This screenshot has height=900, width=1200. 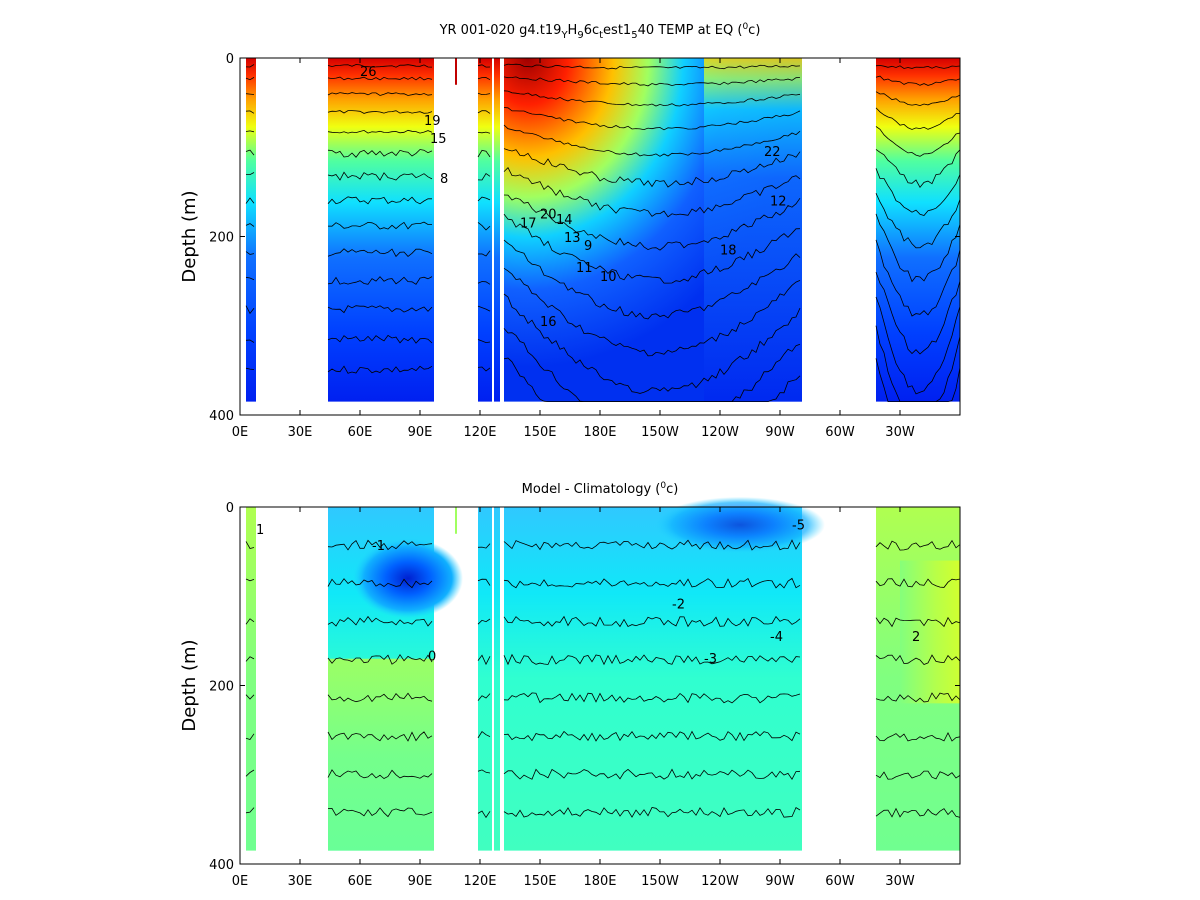 What do you see at coordinates (916, 637) in the screenshot?
I see `bottom-contour-label: 2` at bounding box center [916, 637].